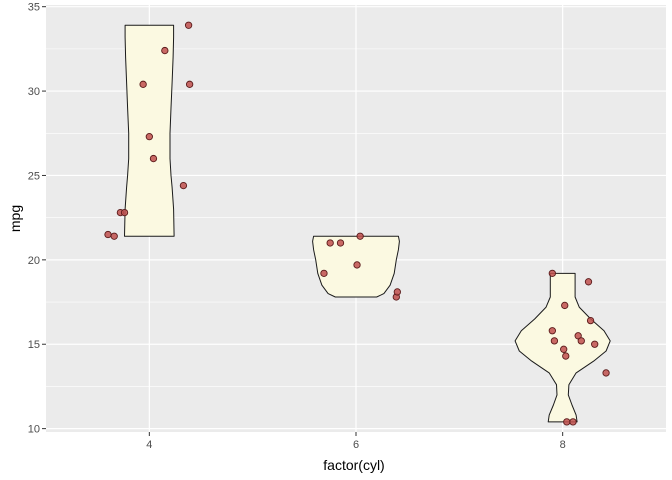  I want to click on y-axis: 10 15 20 25 30 35, so click(37, 219).